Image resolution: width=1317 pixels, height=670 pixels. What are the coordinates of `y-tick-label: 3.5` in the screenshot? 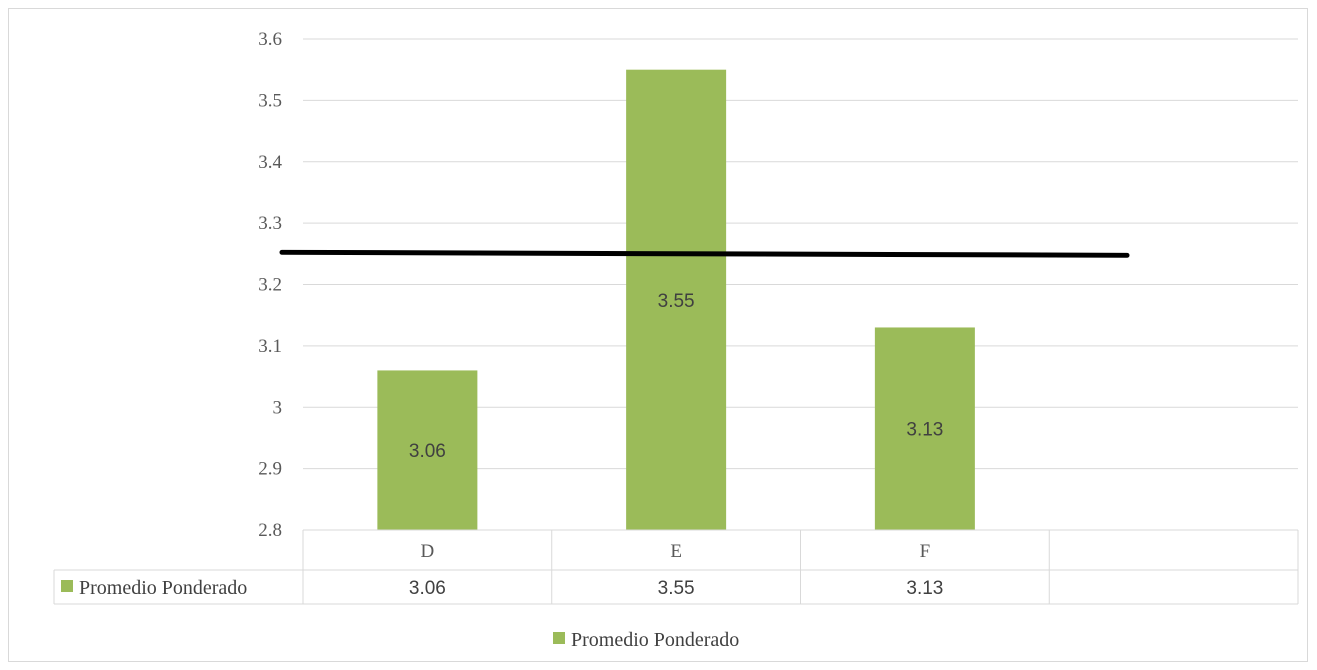 It's located at (270, 100).